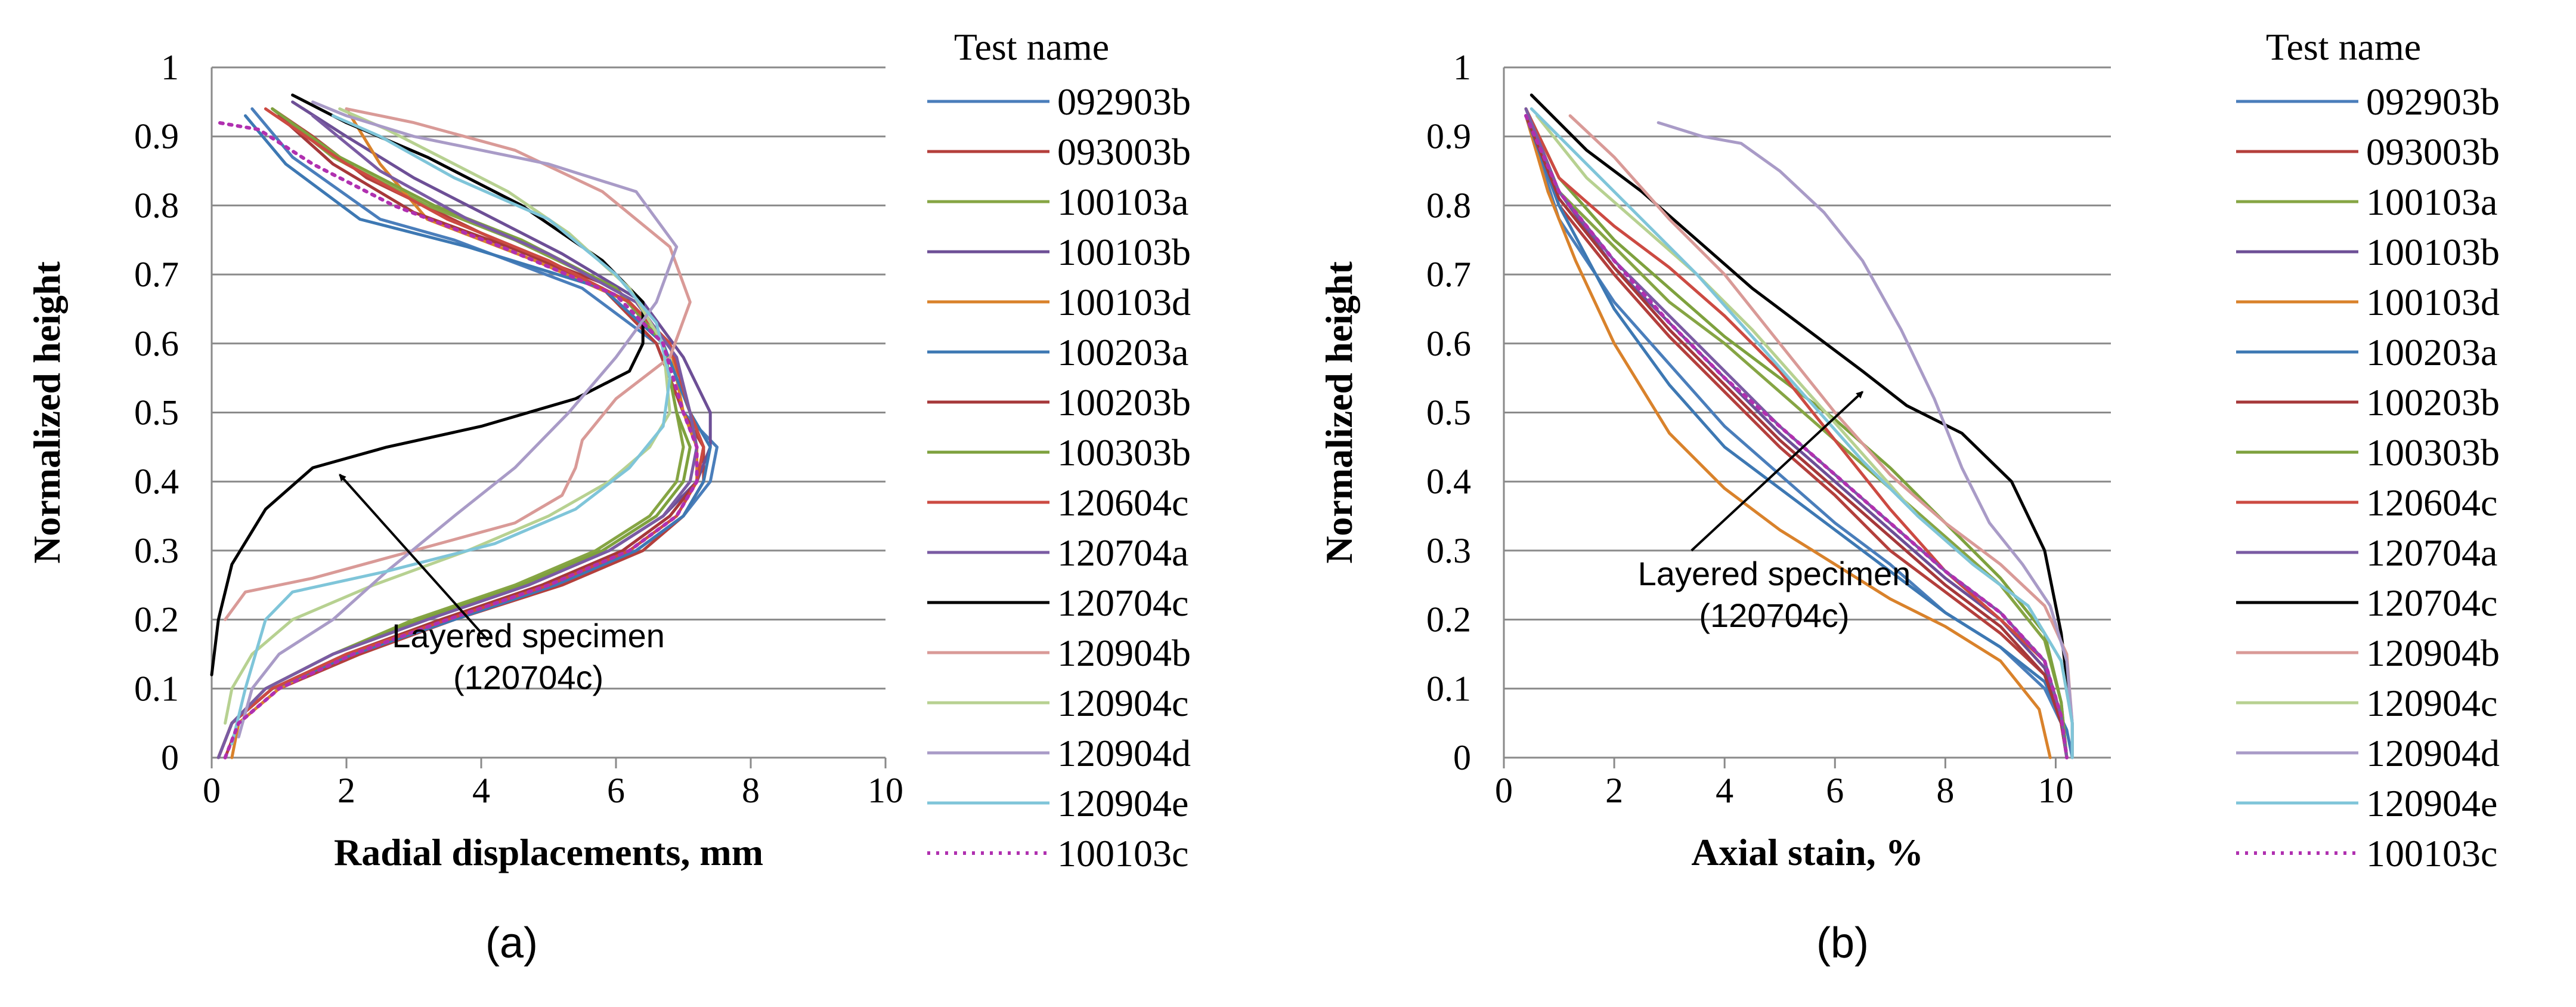 Image resolution: width=2576 pixels, height=1007 pixels. Describe the element at coordinates (548, 852) in the screenshot. I see `x-axis-label: Radial displacements, mm` at that location.